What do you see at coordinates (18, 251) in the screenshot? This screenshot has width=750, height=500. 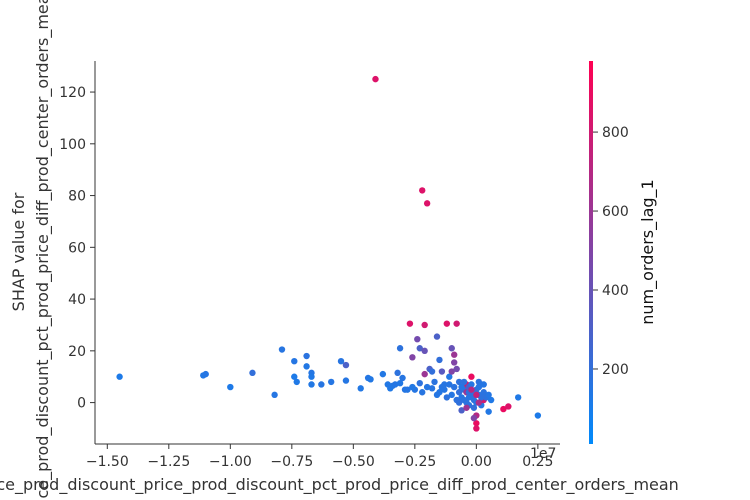 I see `y-axis-label-line-1: SHAP value for` at bounding box center [18, 251].